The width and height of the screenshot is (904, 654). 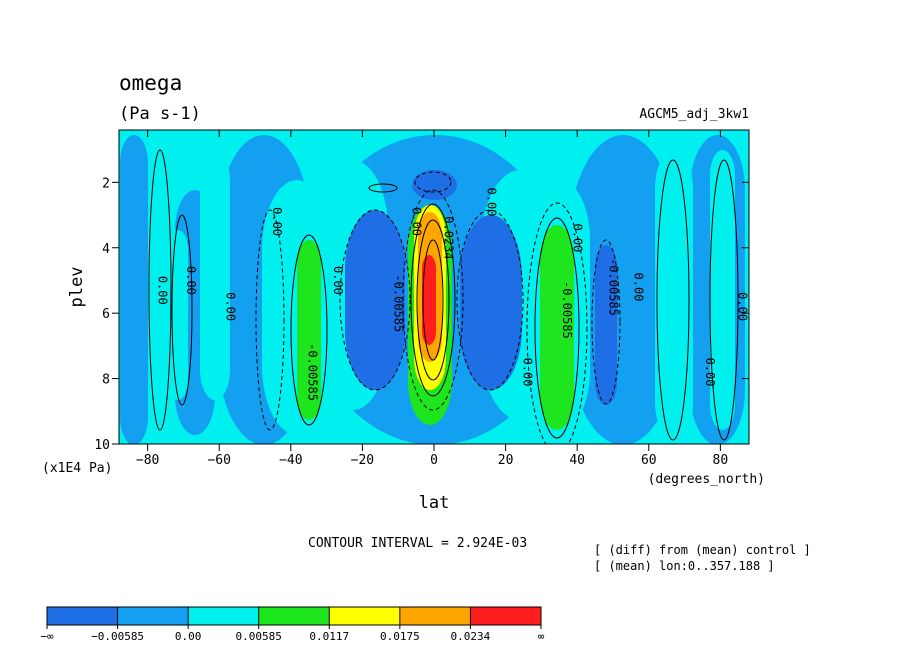 I want to click on x-tick-label: 20, so click(x=506, y=460).